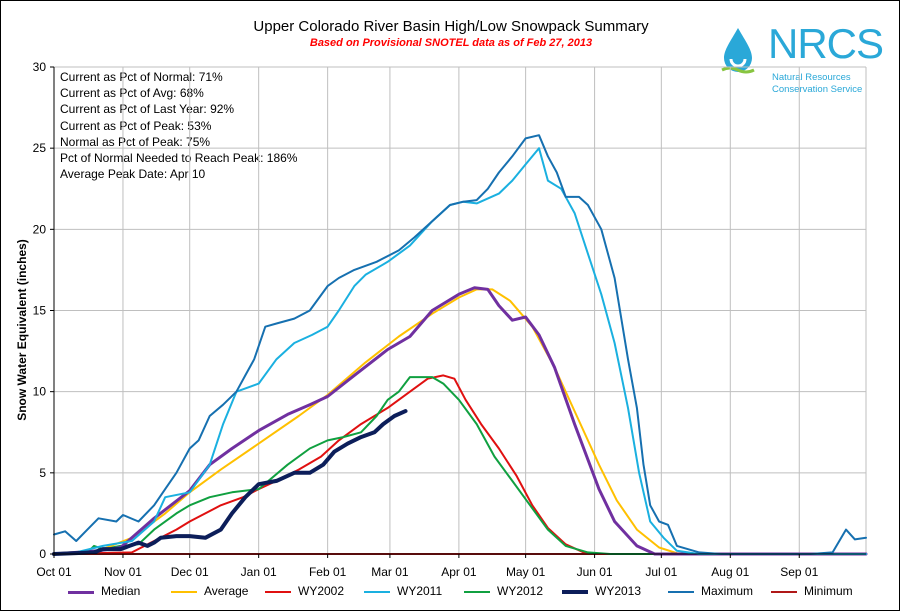 The height and width of the screenshot is (613, 902). Describe the element at coordinates (420, 591) in the screenshot. I see `legend-label: WY2011` at that location.